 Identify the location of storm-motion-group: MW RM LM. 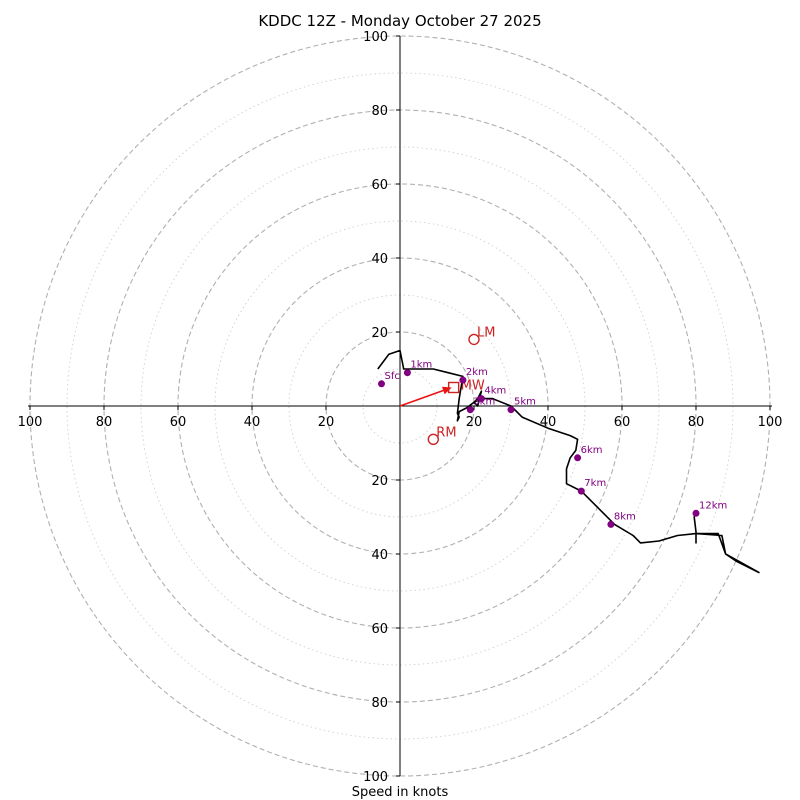
(447, 385).